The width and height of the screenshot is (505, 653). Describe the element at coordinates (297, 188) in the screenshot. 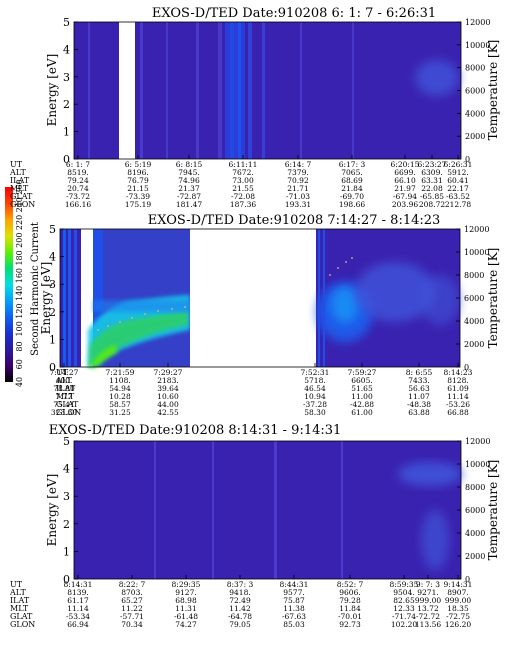

I see `ephemeris-value: 21.71` at that location.